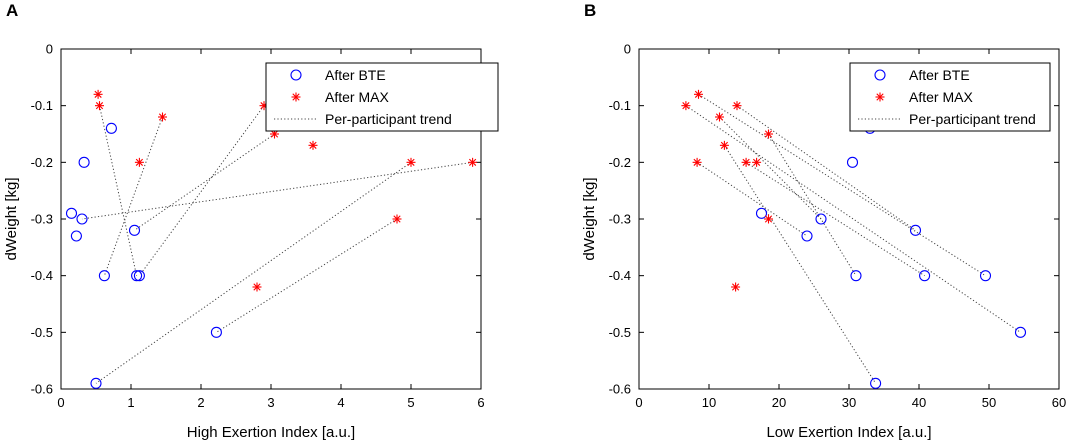  I want to click on legend-box, so click(382, 97).